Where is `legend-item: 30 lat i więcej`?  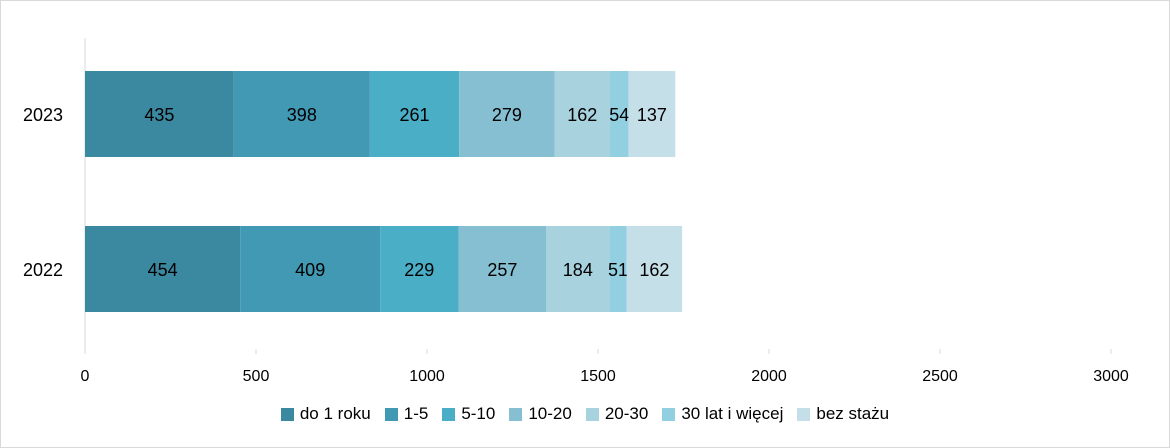
legend-item: 30 lat i więcej is located at coordinates (722, 414).